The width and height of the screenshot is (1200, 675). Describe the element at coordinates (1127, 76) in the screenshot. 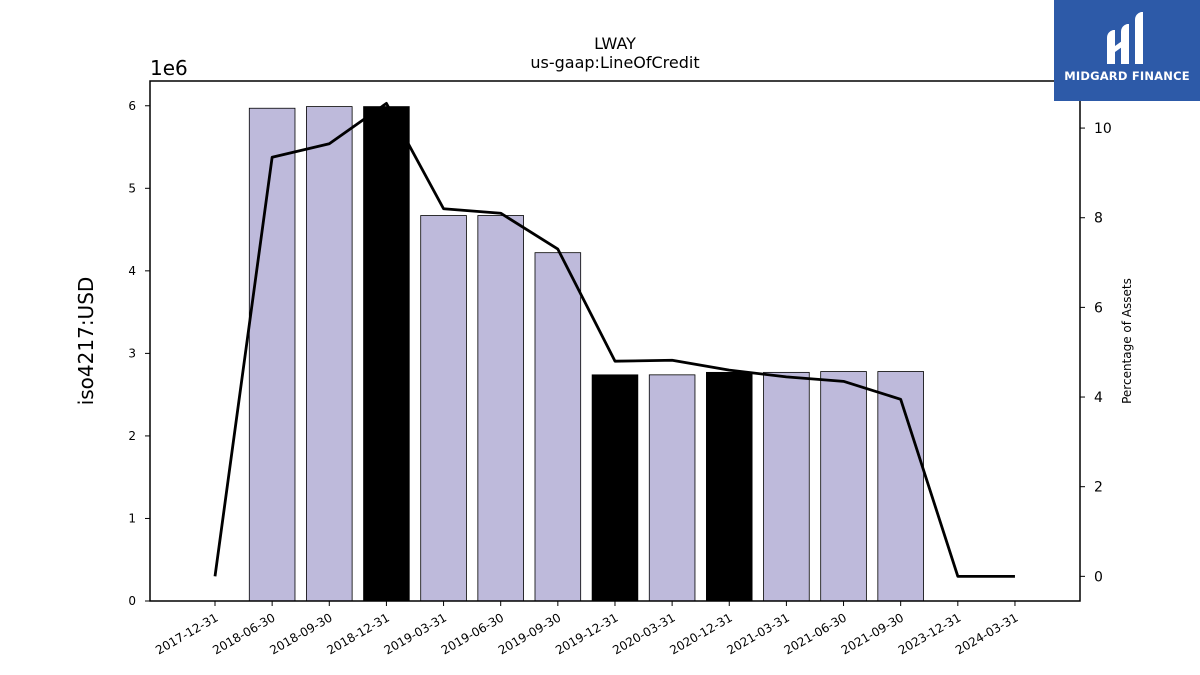

I see `logo-text: MIDGARD FINANCE` at that location.